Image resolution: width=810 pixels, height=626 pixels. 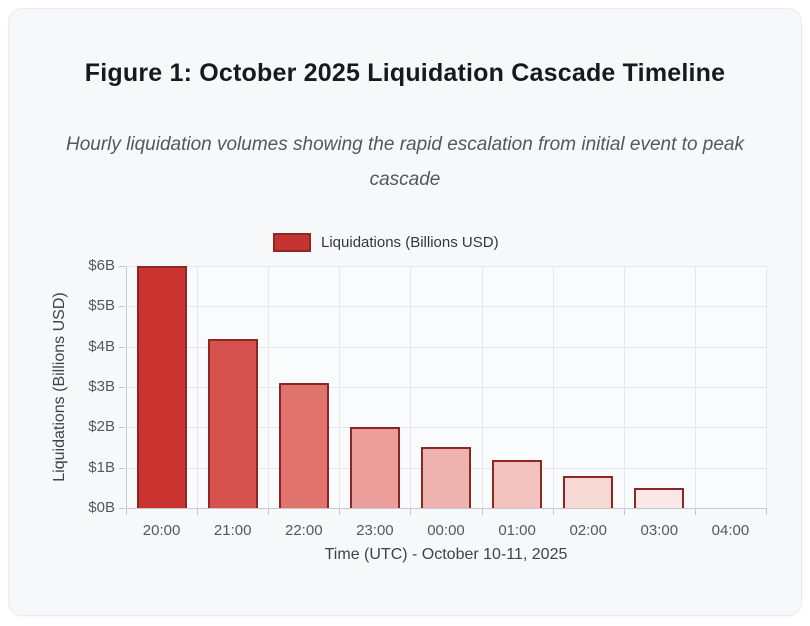 I want to click on y-tick-label: $5B, so click(x=101, y=306).